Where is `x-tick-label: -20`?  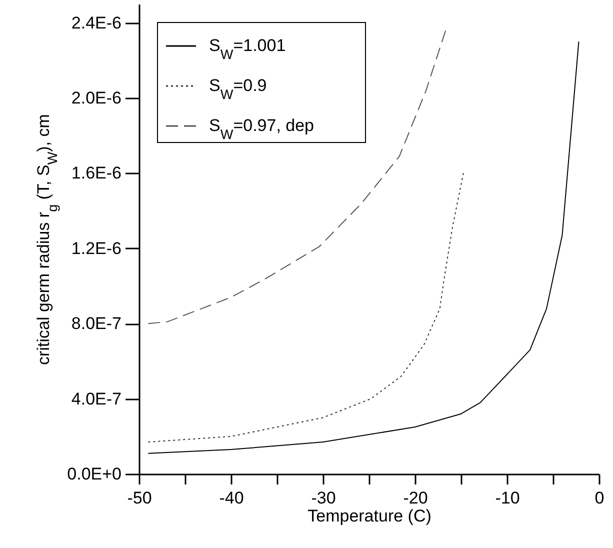
x-tick-label: -20 is located at coordinates (415, 498).